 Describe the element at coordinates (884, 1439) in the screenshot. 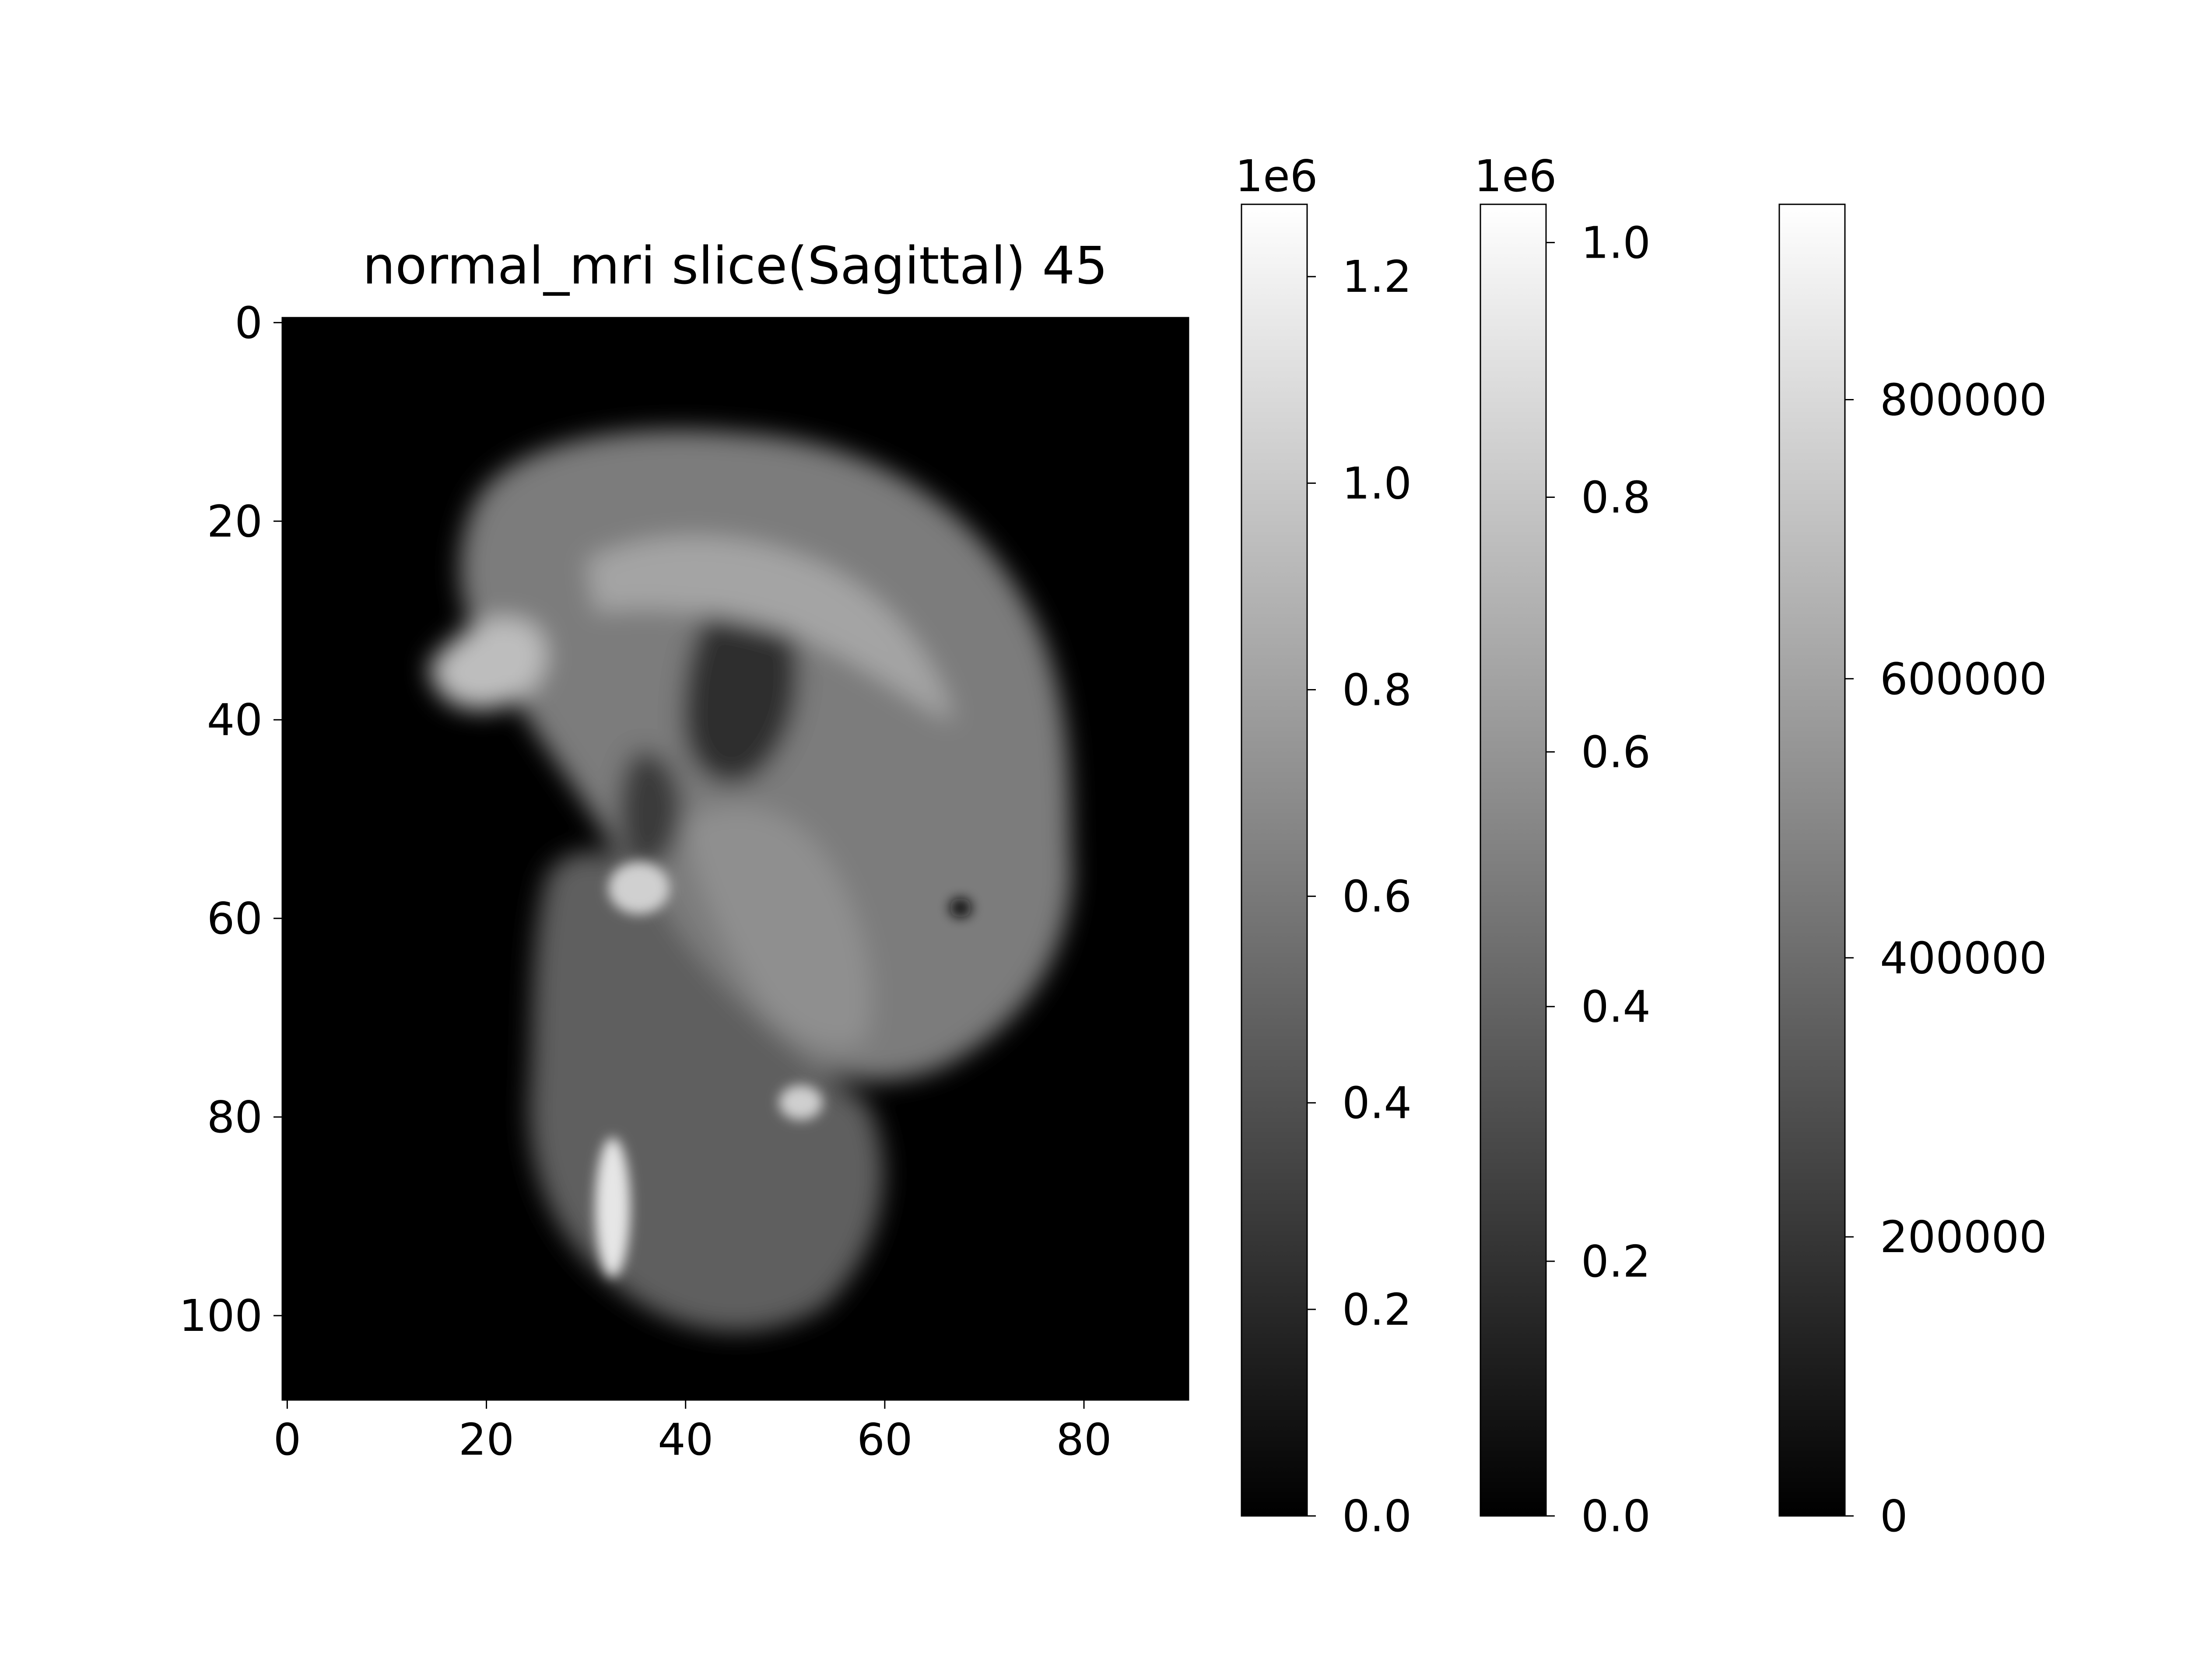

I see `x-tick-label: 60` at that location.